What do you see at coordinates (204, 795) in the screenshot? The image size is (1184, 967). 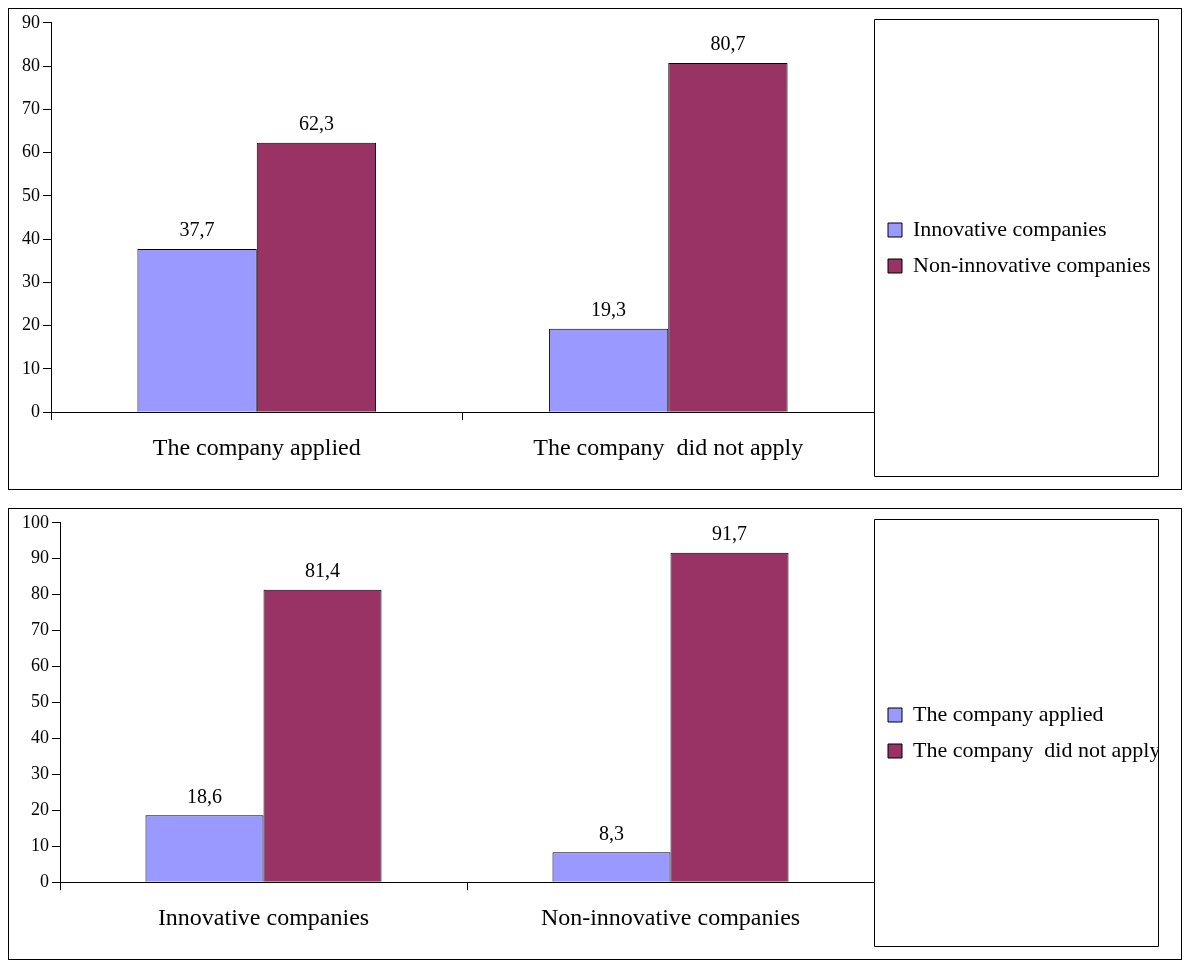 I see `data-label: 18,6` at bounding box center [204, 795].